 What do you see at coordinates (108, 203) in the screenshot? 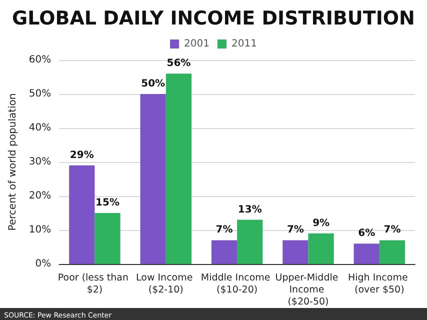
I see `data-label: 15%` at bounding box center [108, 203].